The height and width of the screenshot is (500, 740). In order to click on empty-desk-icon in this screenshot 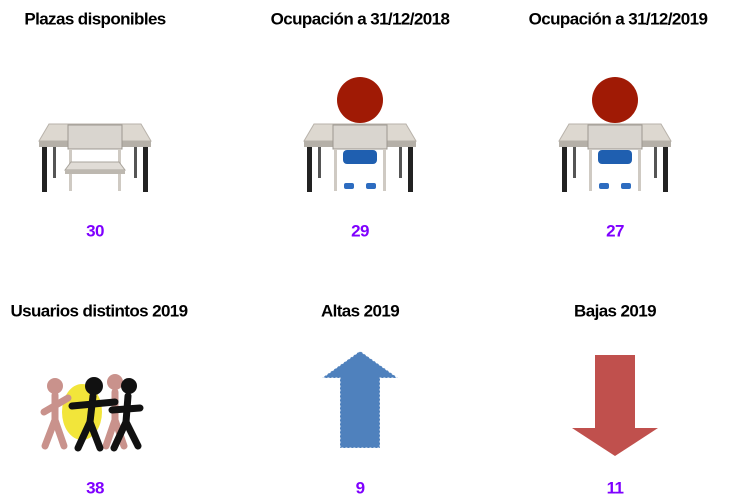, I will do `click(95, 158)`.